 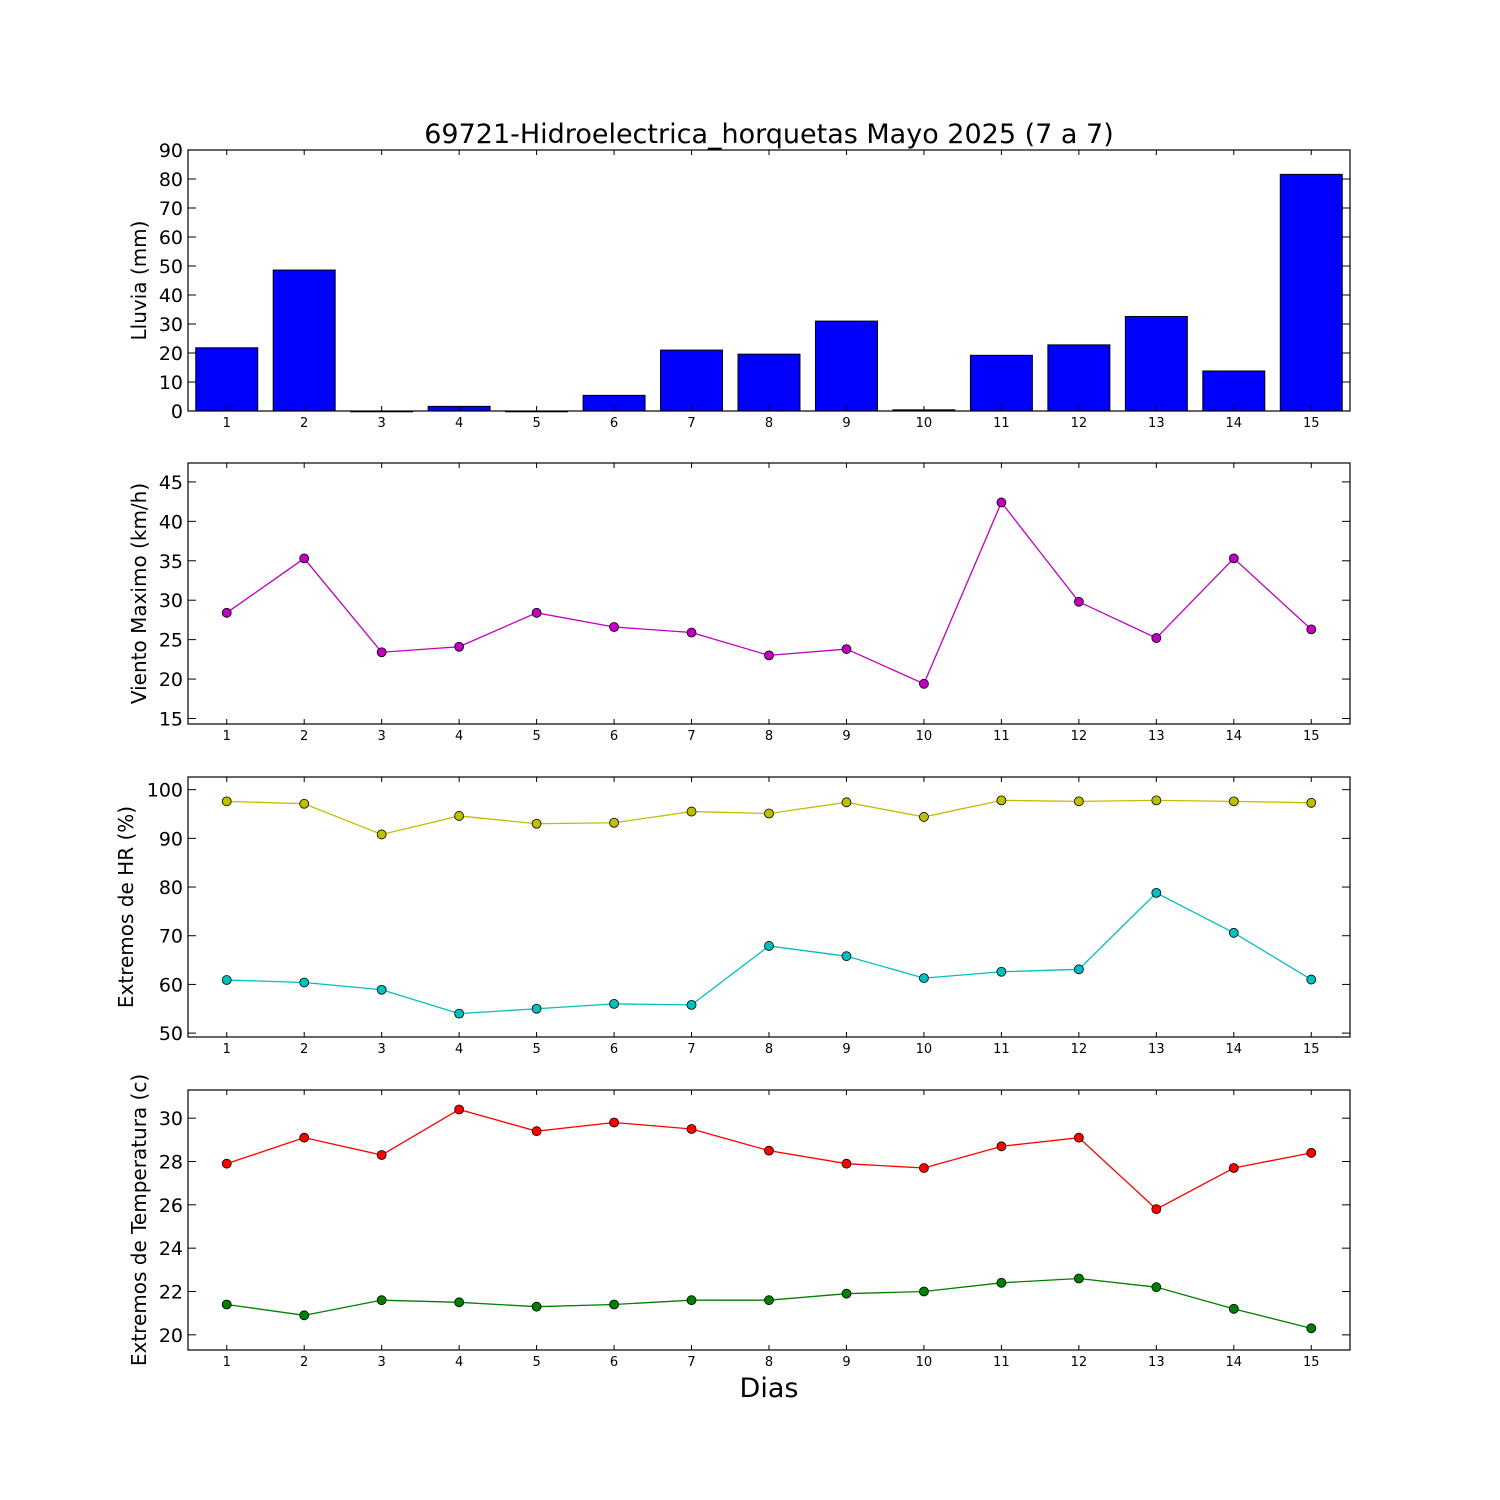 What do you see at coordinates (1234, 1049) in the screenshot?
I see `humidity-x-tick-label: 14` at bounding box center [1234, 1049].